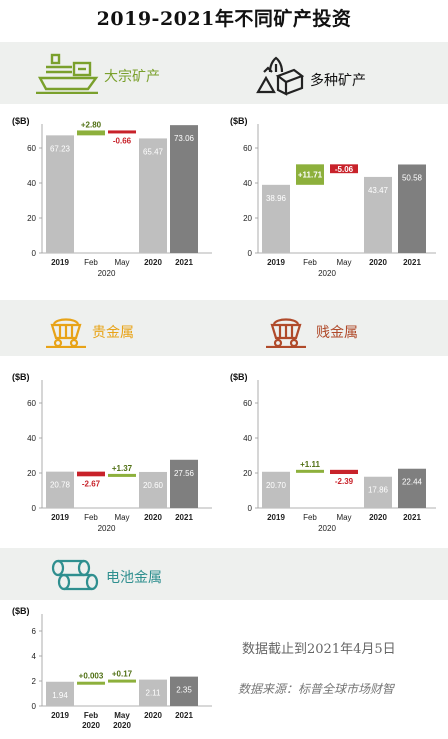 The height and width of the screenshot is (739, 448). I want to click on data-label: 2.11, so click(154, 693).